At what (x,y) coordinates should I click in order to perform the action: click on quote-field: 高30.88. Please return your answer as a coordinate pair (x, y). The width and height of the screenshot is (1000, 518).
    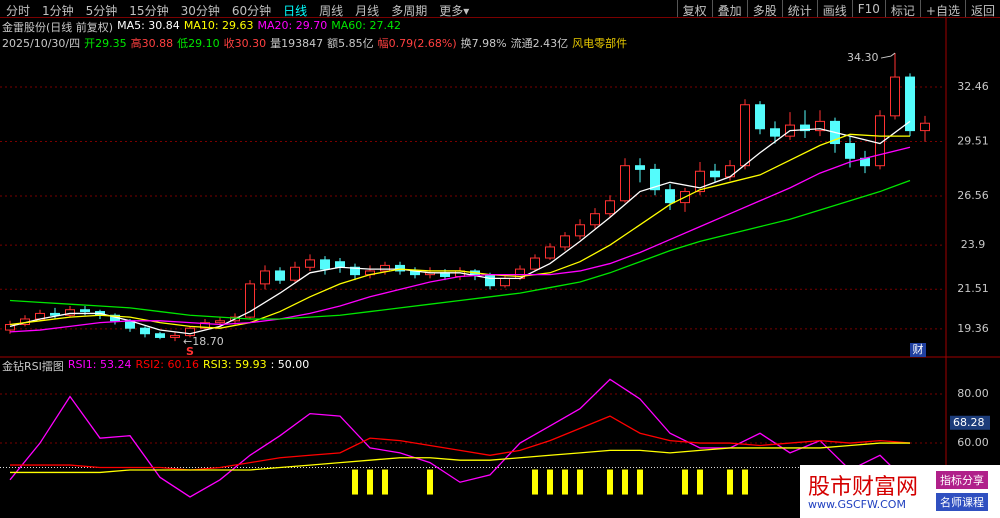
    Looking at the image, I should click on (152, 43).